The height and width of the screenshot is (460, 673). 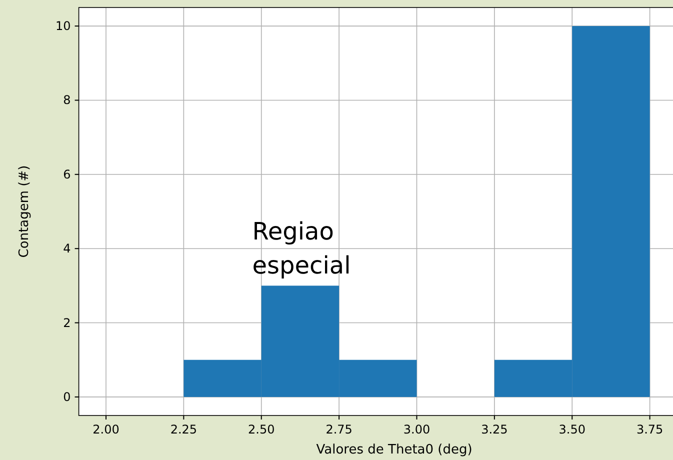 What do you see at coordinates (67, 323) in the screenshot?
I see `y-tick-label: 2` at bounding box center [67, 323].